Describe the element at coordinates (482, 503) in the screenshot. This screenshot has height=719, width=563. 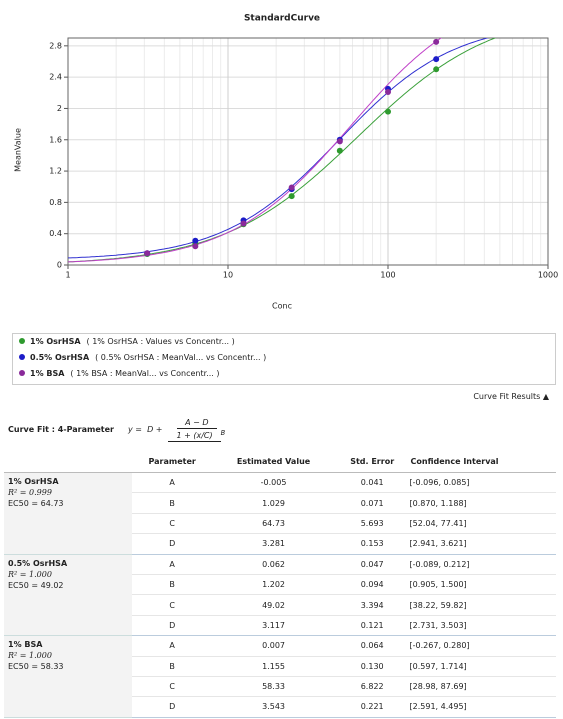
I see `table-cell: [0.870, 1.188]` at that location.